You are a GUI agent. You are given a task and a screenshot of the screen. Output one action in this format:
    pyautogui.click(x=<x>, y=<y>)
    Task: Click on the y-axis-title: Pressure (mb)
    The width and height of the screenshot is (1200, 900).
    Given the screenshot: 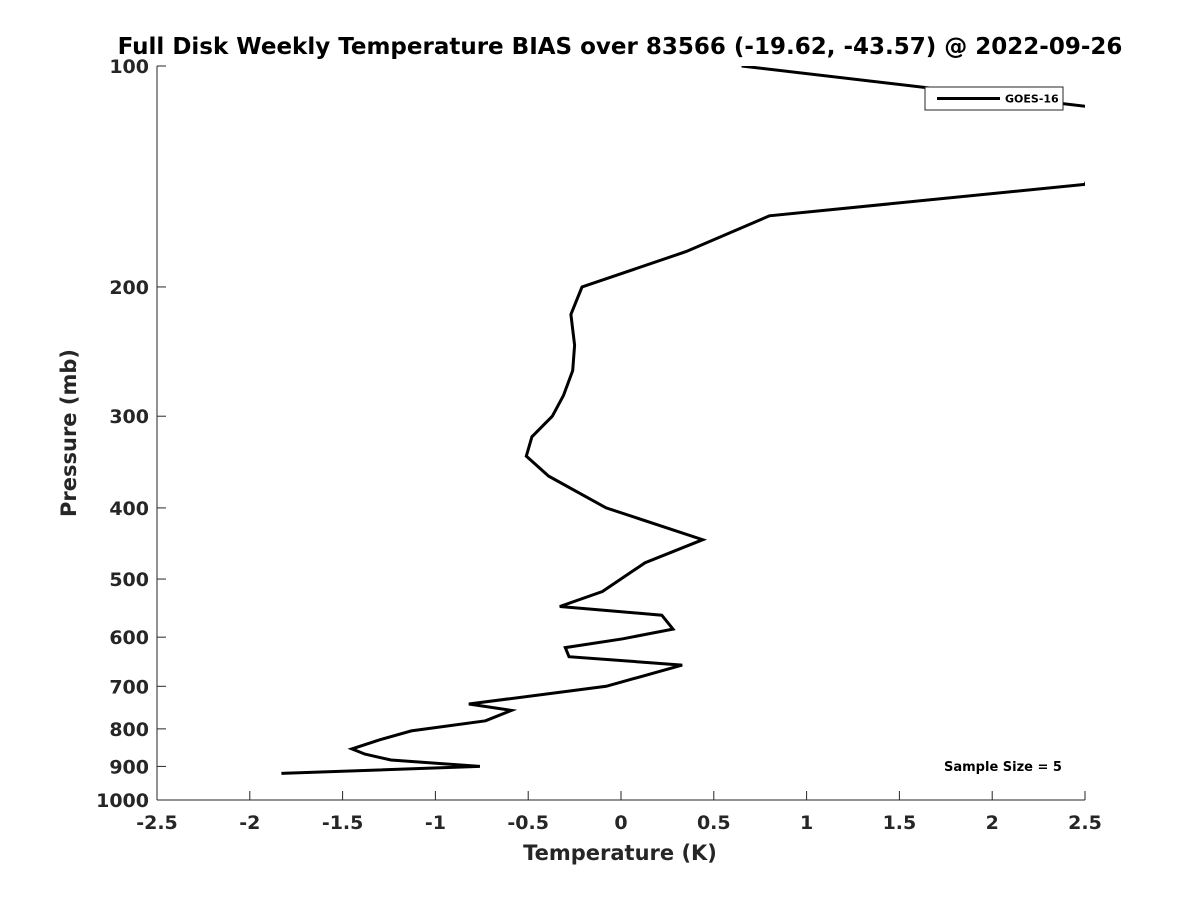 What is the action you would take?
    pyautogui.click(x=69, y=433)
    